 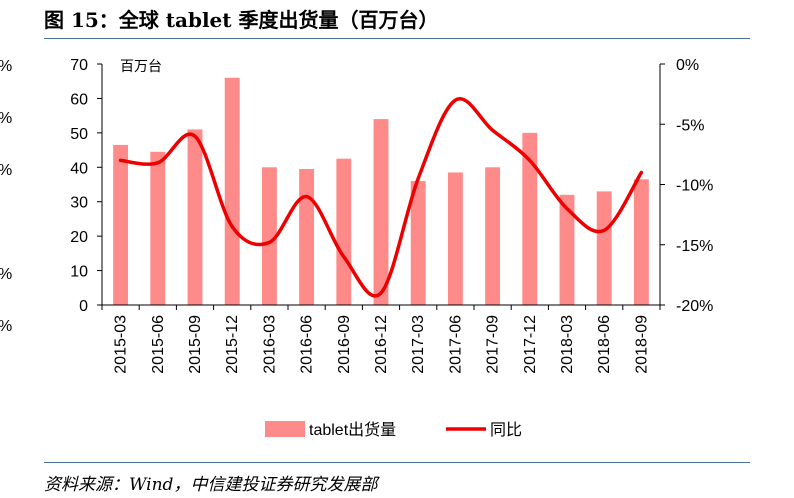 What do you see at coordinates (694, 306) in the screenshot?
I see `right-tick-label: -20%` at bounding box center [694, 306].